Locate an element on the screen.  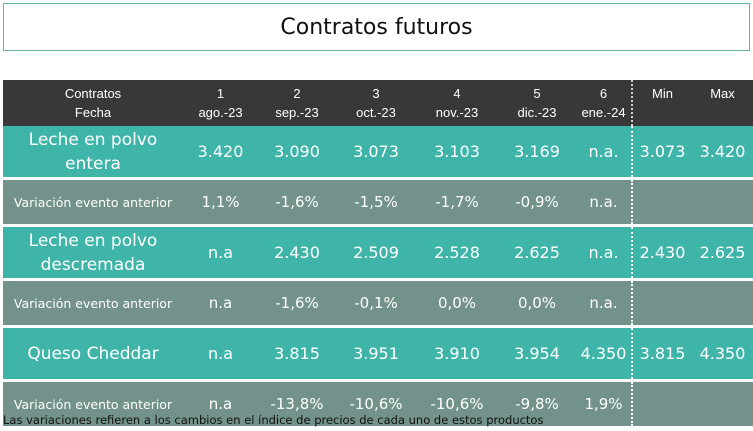
header-min: Min is located at coordinates (661, 103).